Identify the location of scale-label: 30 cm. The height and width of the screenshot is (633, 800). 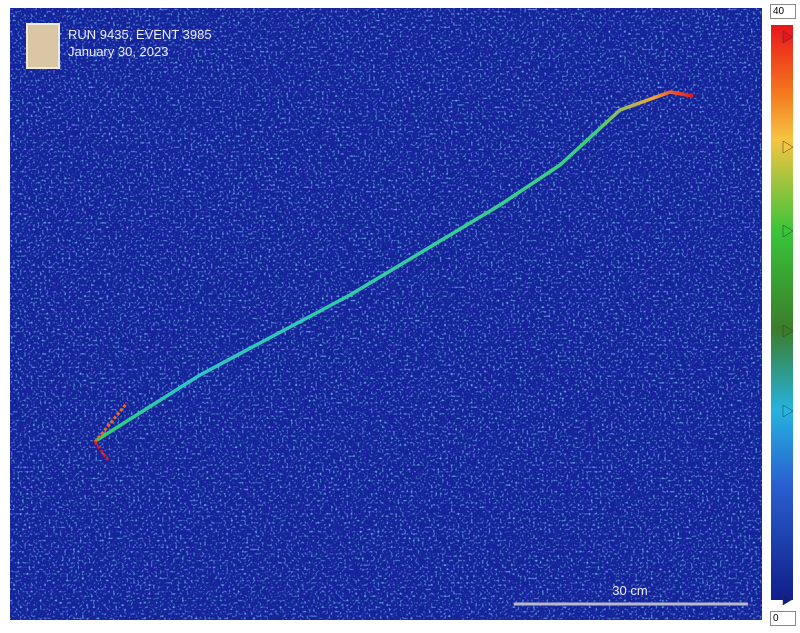
(629, 590).